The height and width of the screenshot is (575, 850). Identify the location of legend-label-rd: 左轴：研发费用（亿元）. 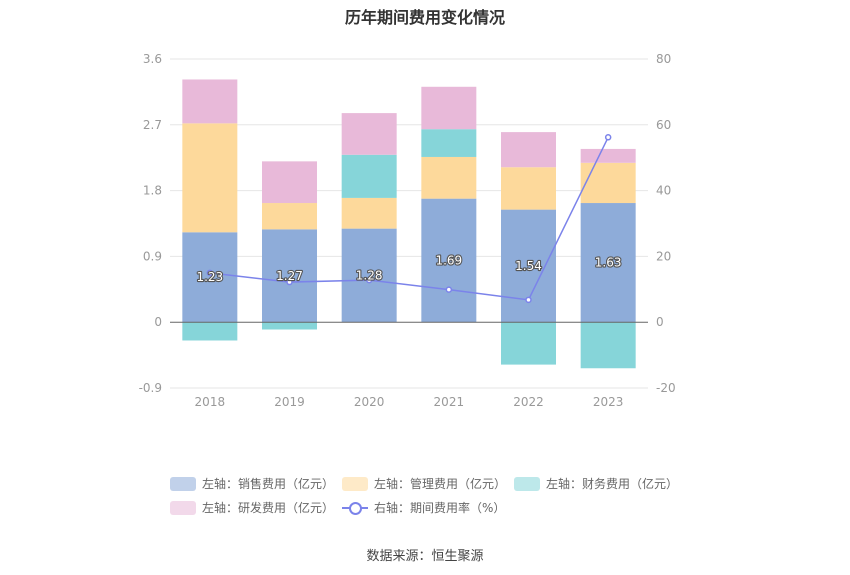
(268, 508).